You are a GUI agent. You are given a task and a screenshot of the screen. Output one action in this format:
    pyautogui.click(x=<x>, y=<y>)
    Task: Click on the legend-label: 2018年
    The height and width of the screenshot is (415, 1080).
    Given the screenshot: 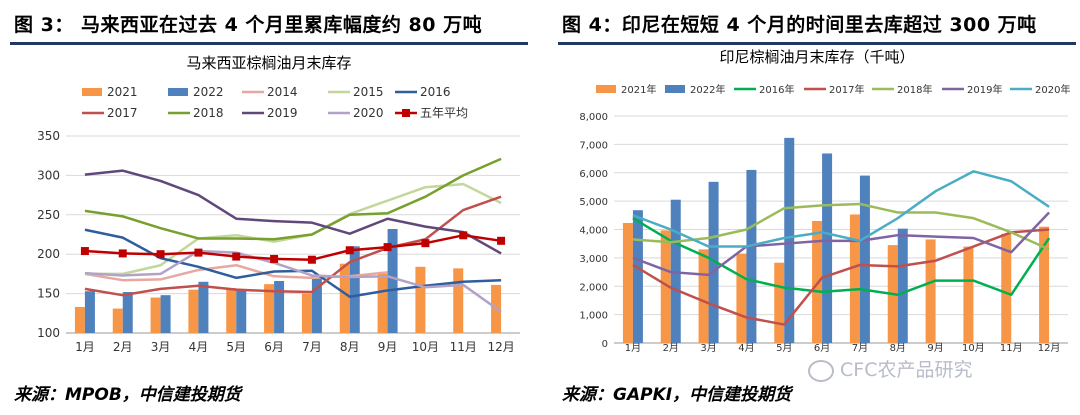 What is the action you would take?
    pyautogui.click(x=914, y=89)
    